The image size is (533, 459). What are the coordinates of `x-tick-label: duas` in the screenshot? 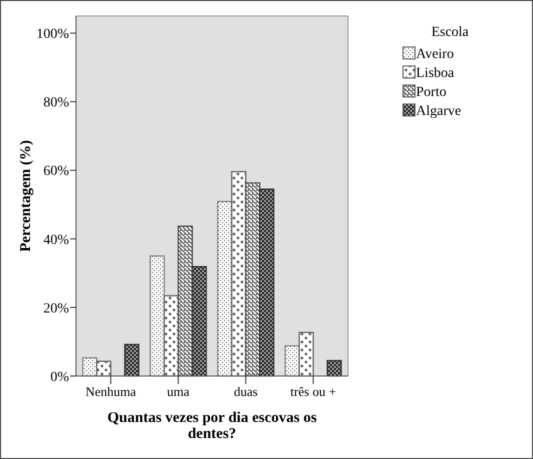 It's located at (246, 391).